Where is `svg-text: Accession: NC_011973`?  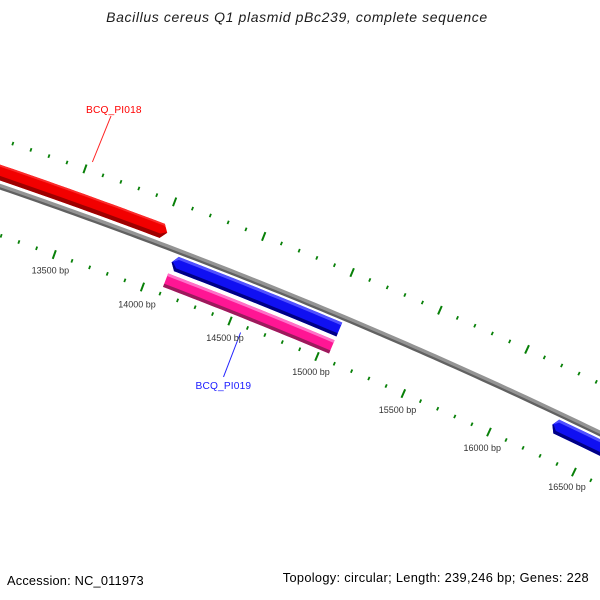 svg-text: Accession: NC_011973 is located at coordinates (75, 580).